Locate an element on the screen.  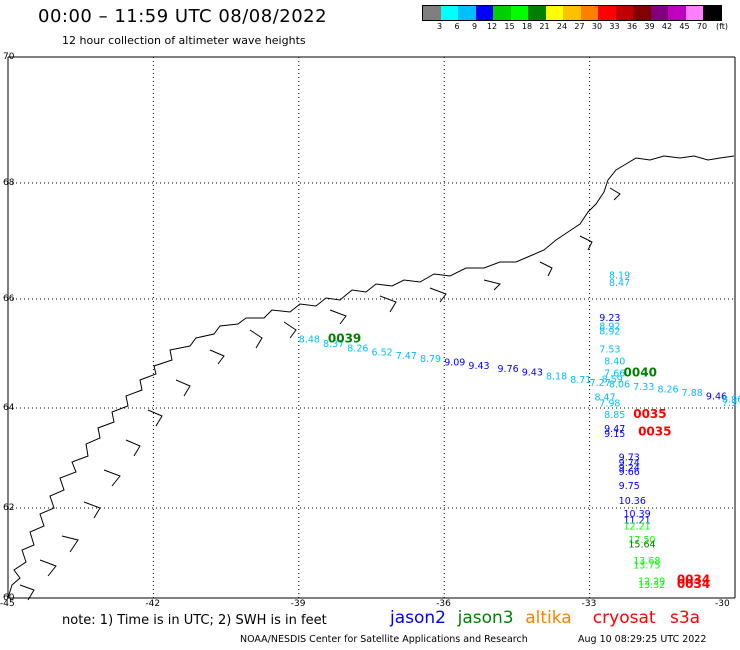
wave-height-label: 13.68 is located at coordinates (646, 561).